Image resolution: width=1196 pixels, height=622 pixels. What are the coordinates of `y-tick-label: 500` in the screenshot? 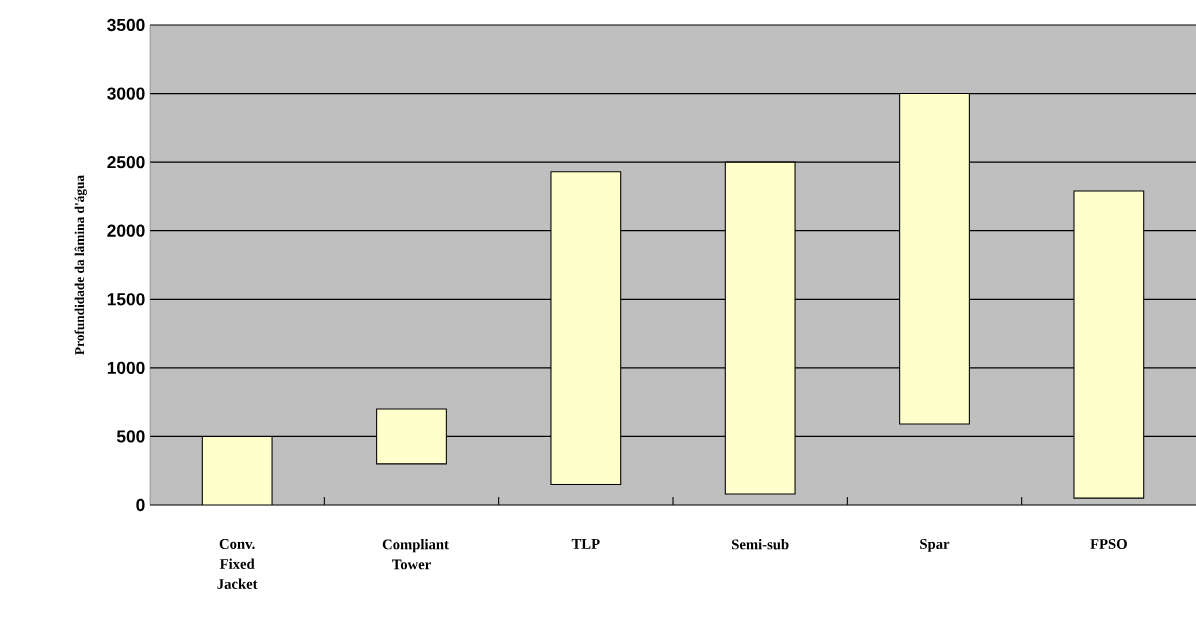 It's located at (130, 436).